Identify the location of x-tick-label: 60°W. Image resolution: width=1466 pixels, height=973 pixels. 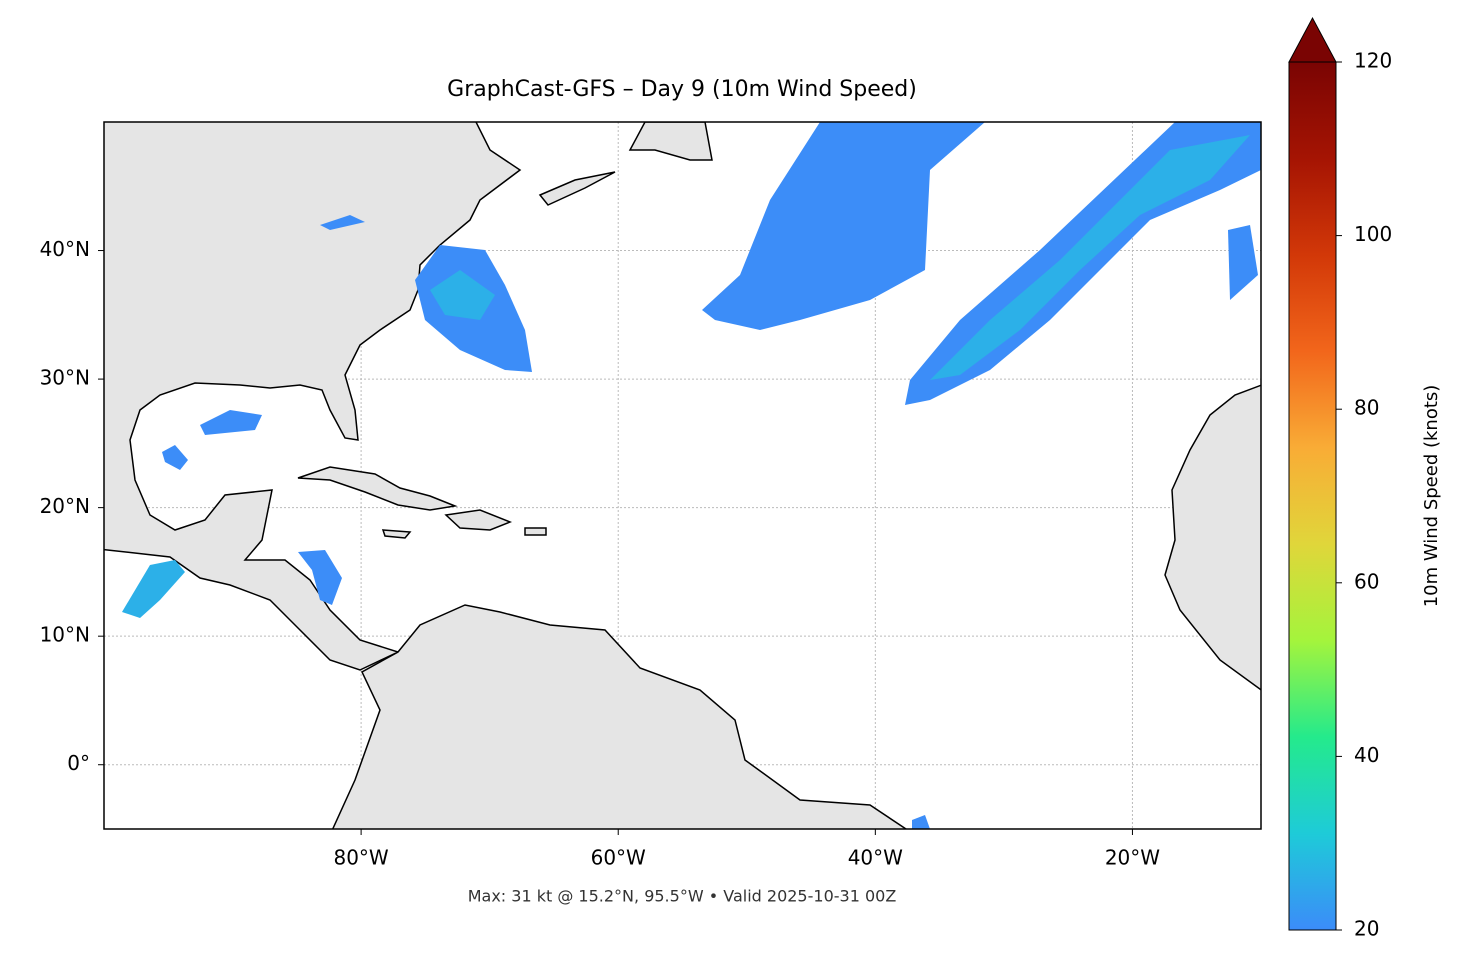
(618, 858).